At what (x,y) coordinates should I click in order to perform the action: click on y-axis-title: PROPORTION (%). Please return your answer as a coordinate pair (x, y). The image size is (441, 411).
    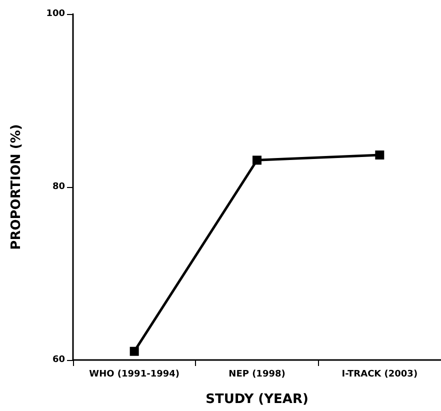
    Looking at the image, I should click on (16, 187).